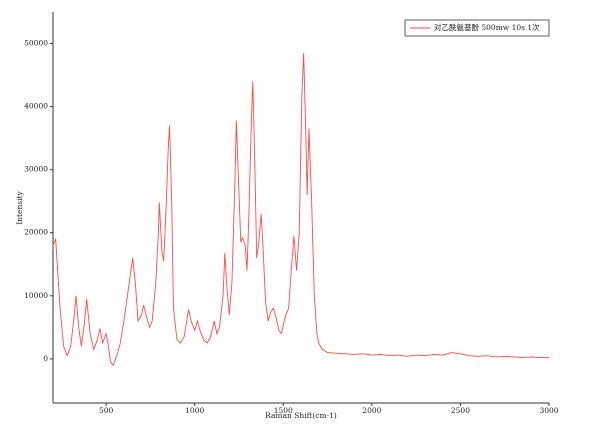 The image size is (600, 442). Describe the element at coordinates (36, 232) in the screenshot. I see `y-tick-label: 20000` at that location.